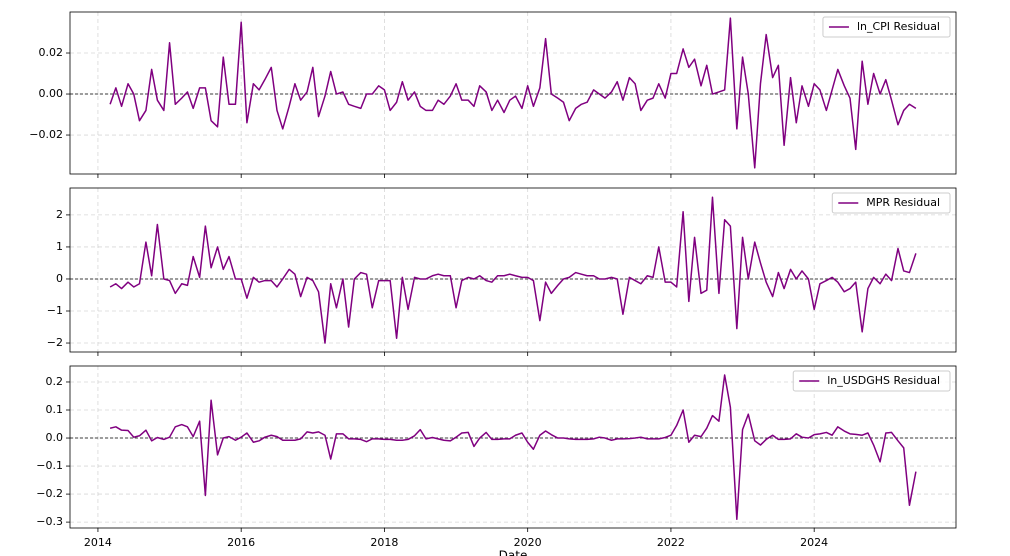 Image resolution: width=1010 pixels, height=556 pixels. I want to click on y-tick-label: 0.1, so click(55, 409).